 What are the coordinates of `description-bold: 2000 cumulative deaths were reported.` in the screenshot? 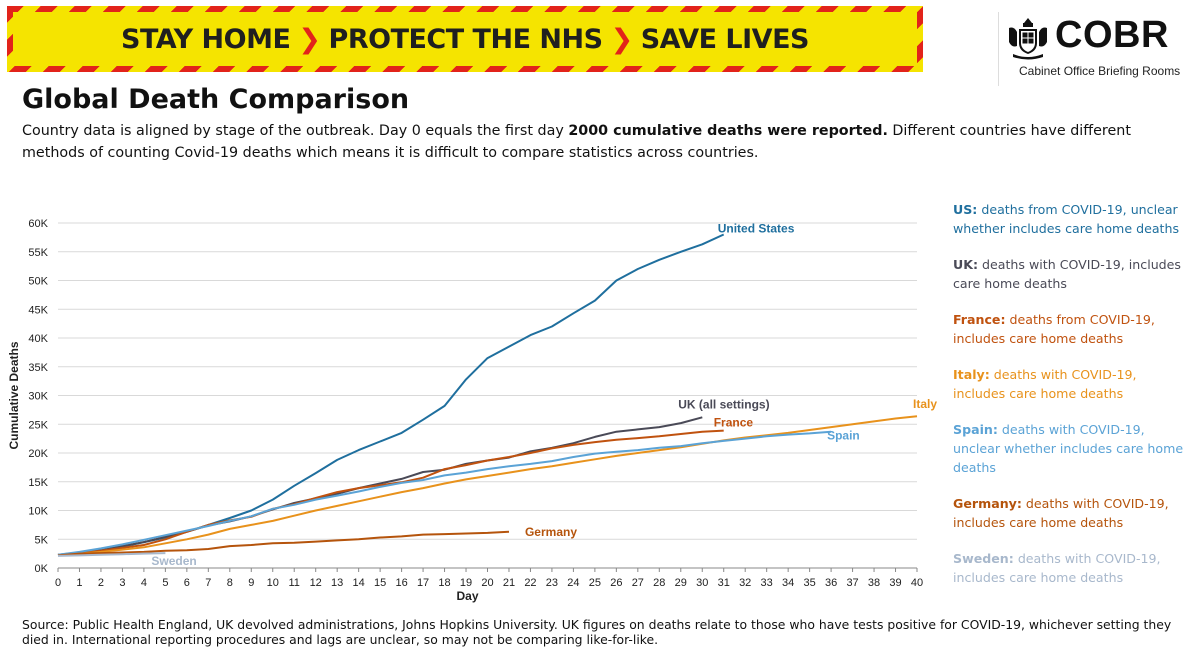 It's located at (728, 131).